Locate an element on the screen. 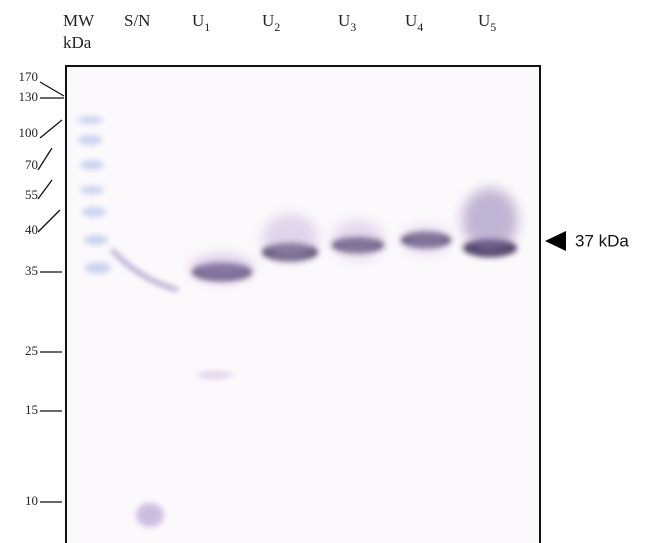 Image resolution: width=646 pixels, height=543 pixels. marker-label: 10 is located at coordinates (31, 500).